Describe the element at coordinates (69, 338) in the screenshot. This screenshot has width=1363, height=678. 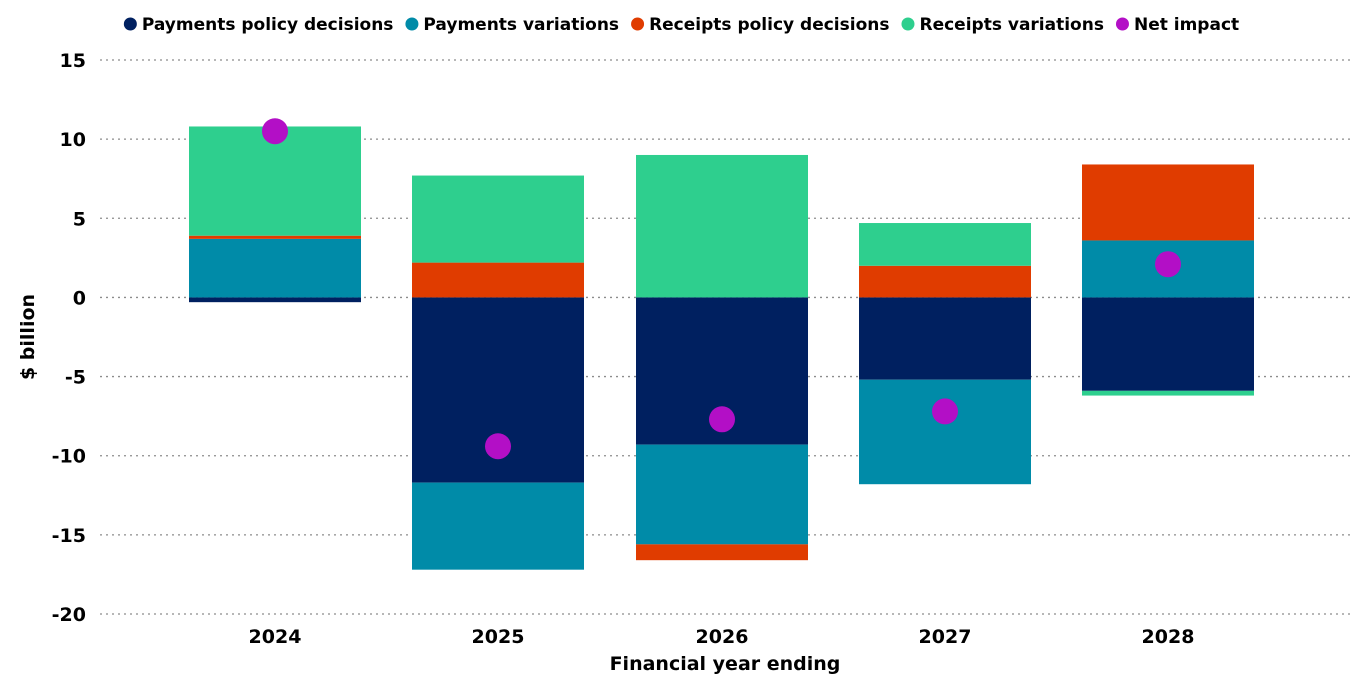
I see `y-axis-ticks: 15 10 5 0 -5 -10 -15 -20` at that location.